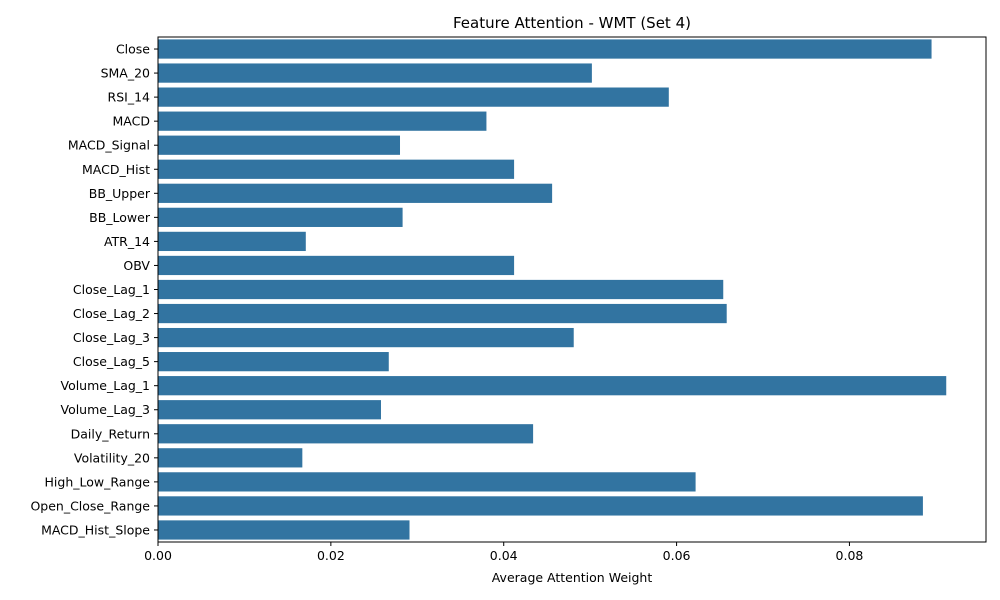 This screenshot has height=600, width=1000. I want to click on chart-title: Feature Attention - WMT (Set 4), so click(572, 23).